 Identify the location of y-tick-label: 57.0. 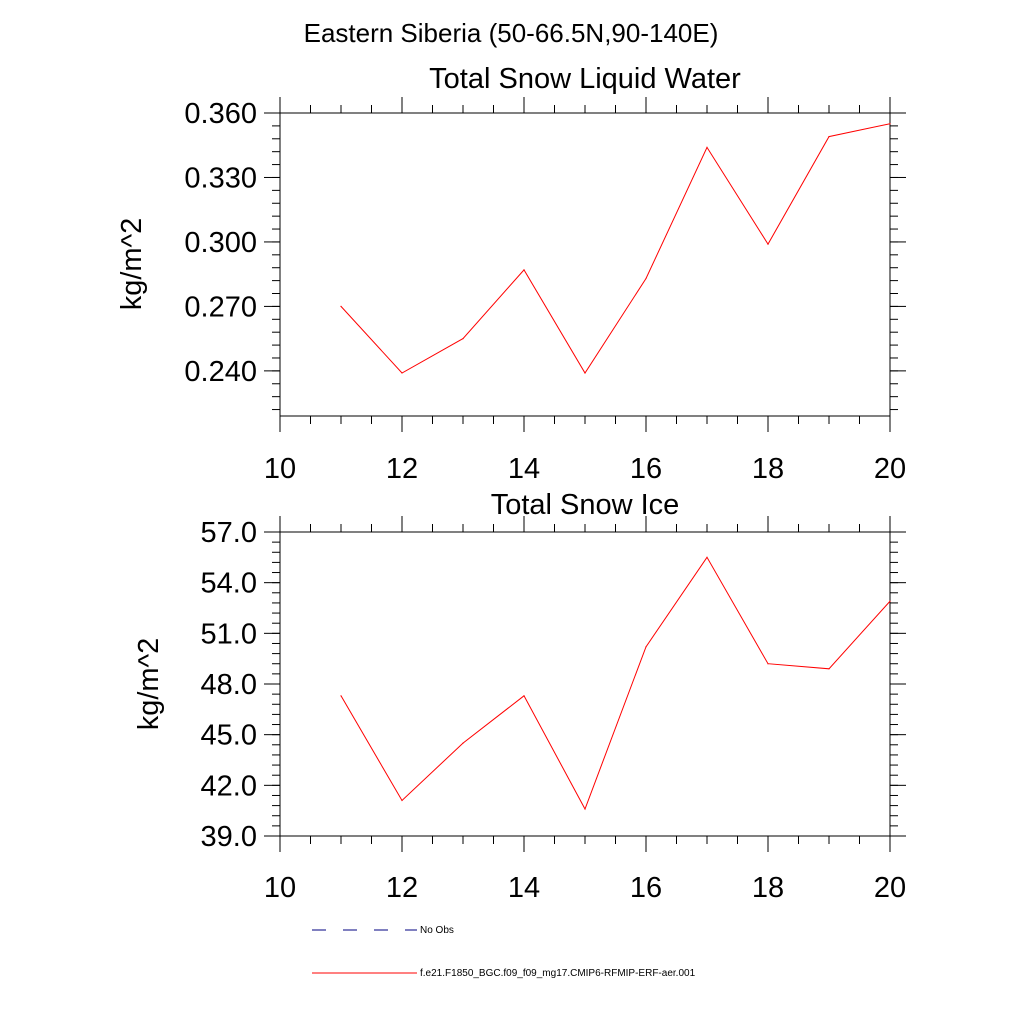
(229, 533).